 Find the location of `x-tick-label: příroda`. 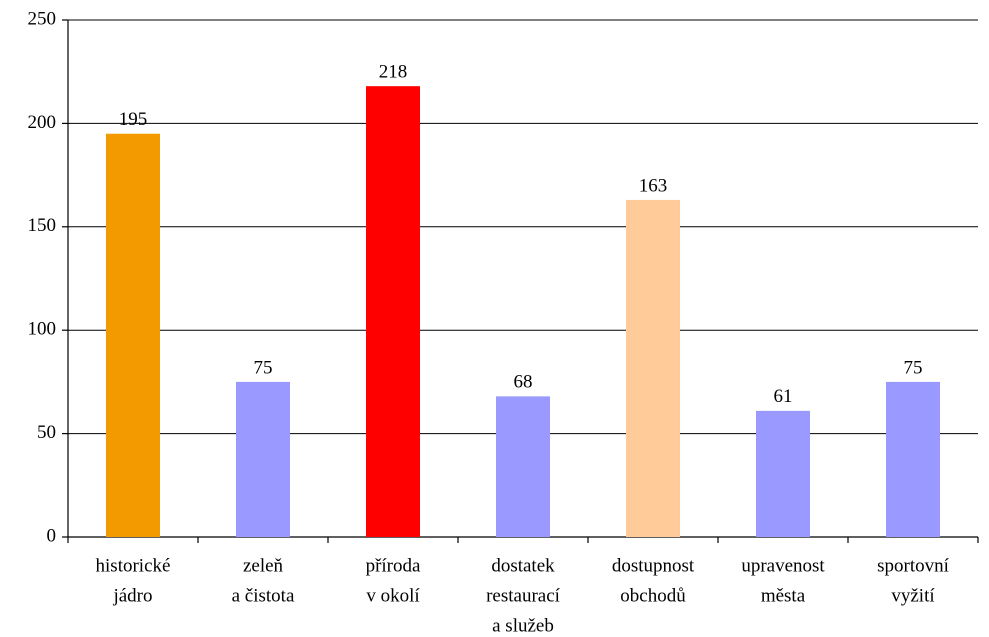

x-tick-label: příroda is located at coordinates (393, 565).